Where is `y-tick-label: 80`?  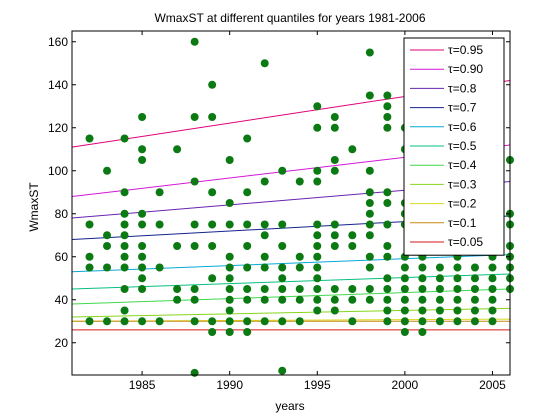
y-tick-label: 80 is located at coordinates (62, 214).